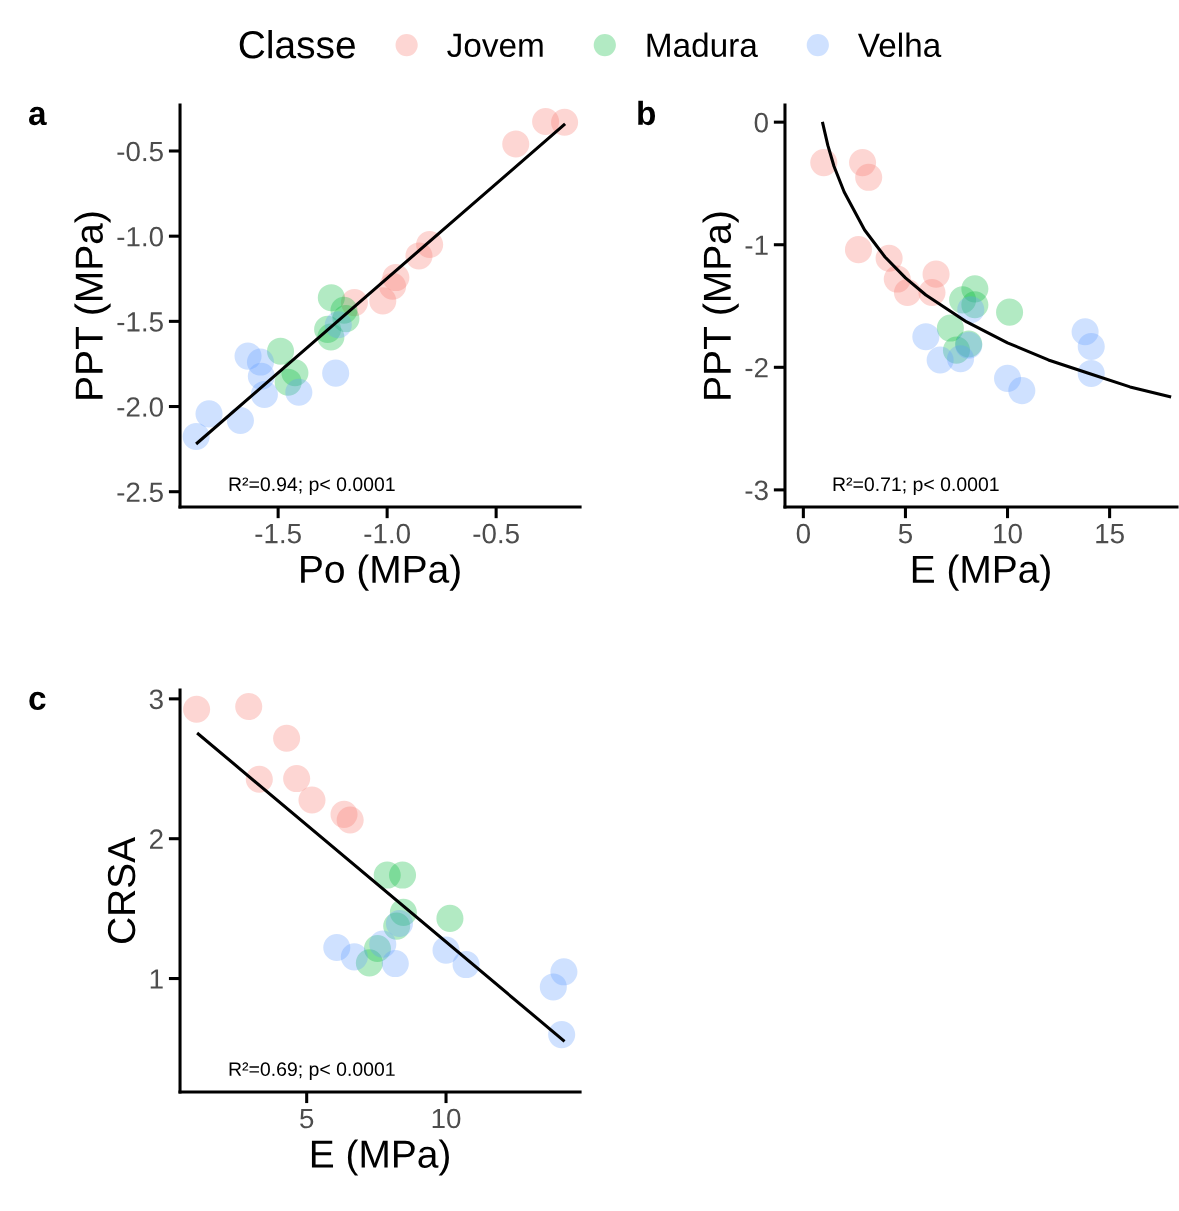  Describe the element at coordinates (156, 699) in the screenshot. I see `y-tick-label: 3` at that location.